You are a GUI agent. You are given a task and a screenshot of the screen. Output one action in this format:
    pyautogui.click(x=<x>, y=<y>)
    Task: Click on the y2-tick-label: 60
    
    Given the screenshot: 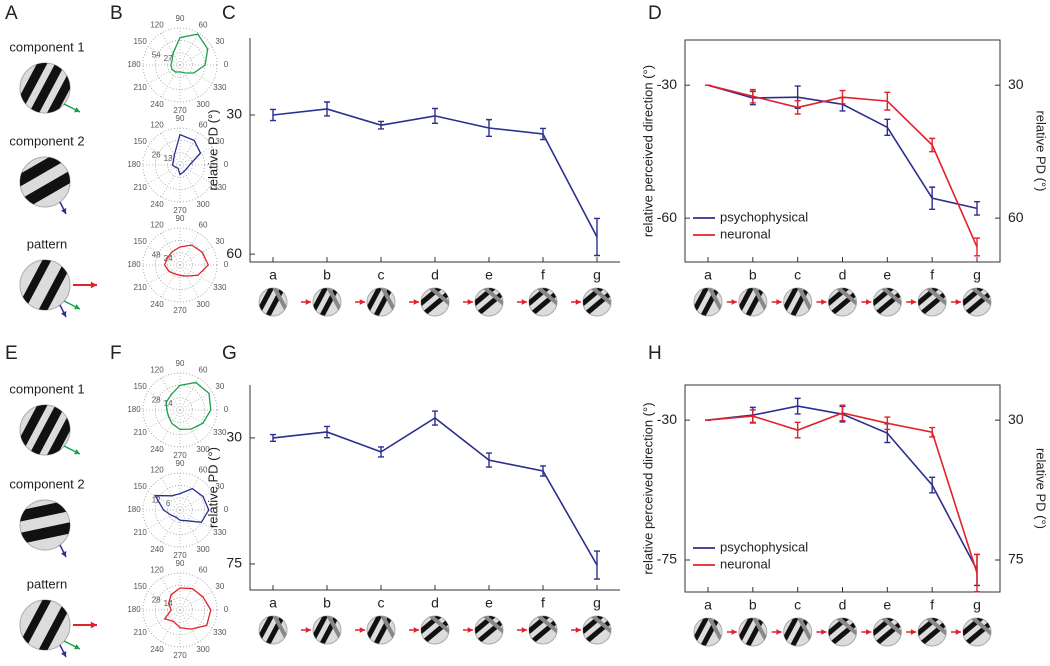 What is the action you would take?
    pyautogui.click(x=1016, y=217)
    